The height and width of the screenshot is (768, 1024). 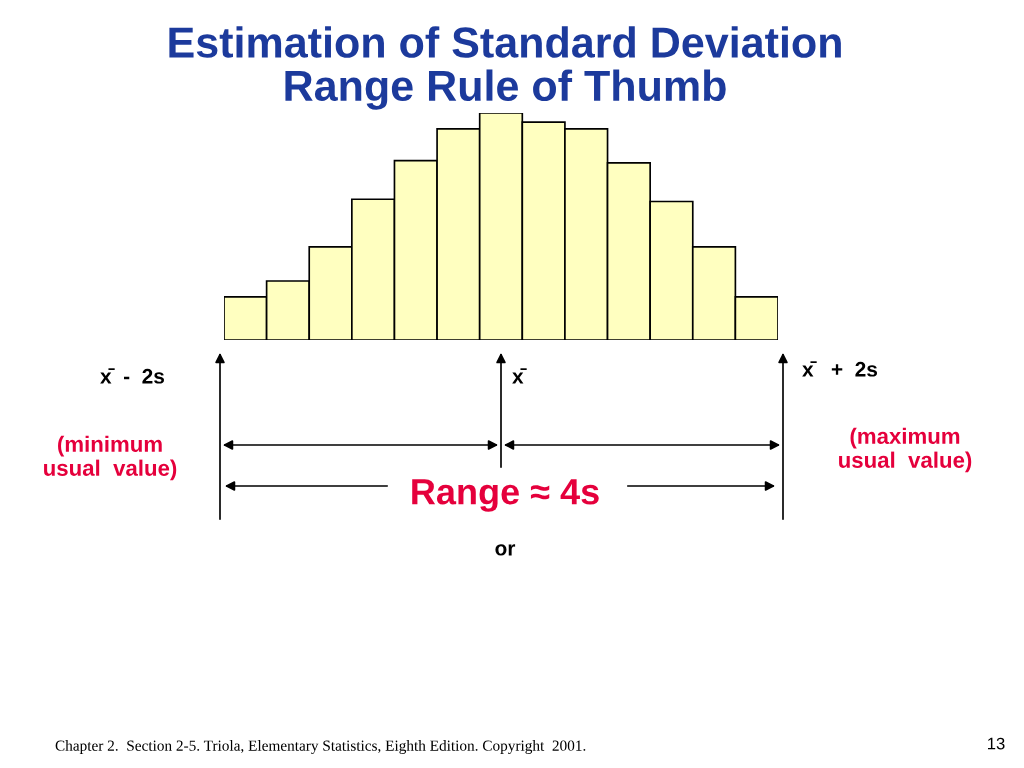 I want to click on text: (minimum usual value), so click(x=110, y=458).